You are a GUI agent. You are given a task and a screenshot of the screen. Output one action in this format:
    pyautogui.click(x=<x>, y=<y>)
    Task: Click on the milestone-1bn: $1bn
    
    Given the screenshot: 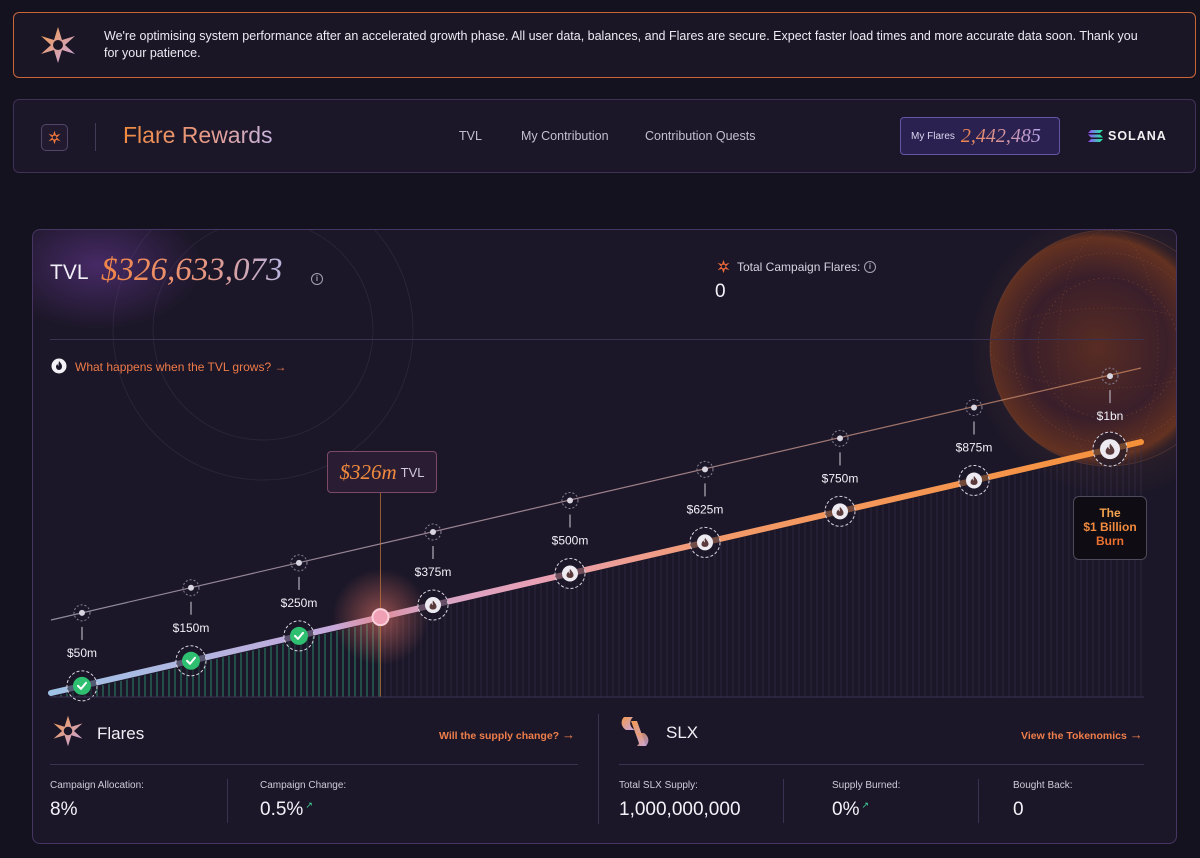 What is the action you would take?
    pyautogui.click(x=1110, y=417)
    